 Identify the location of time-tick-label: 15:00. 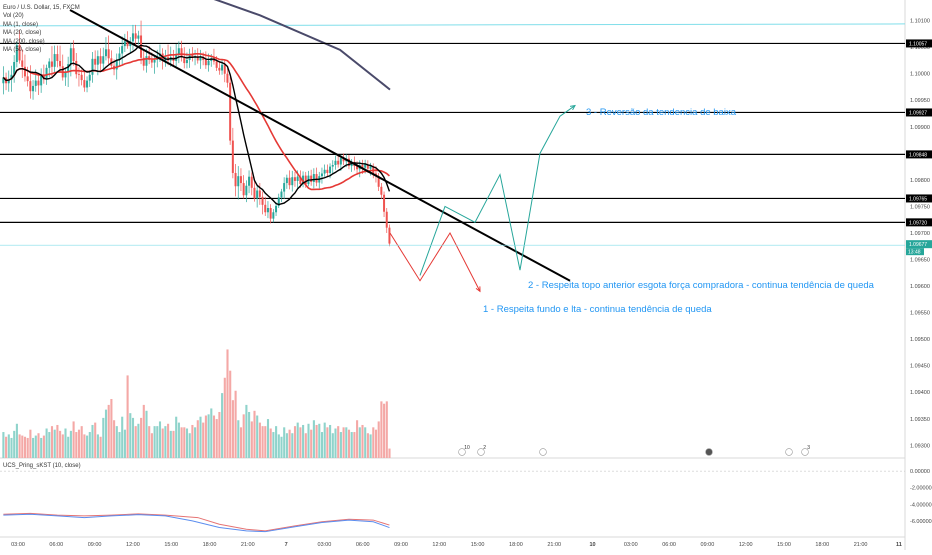
(171, 545).